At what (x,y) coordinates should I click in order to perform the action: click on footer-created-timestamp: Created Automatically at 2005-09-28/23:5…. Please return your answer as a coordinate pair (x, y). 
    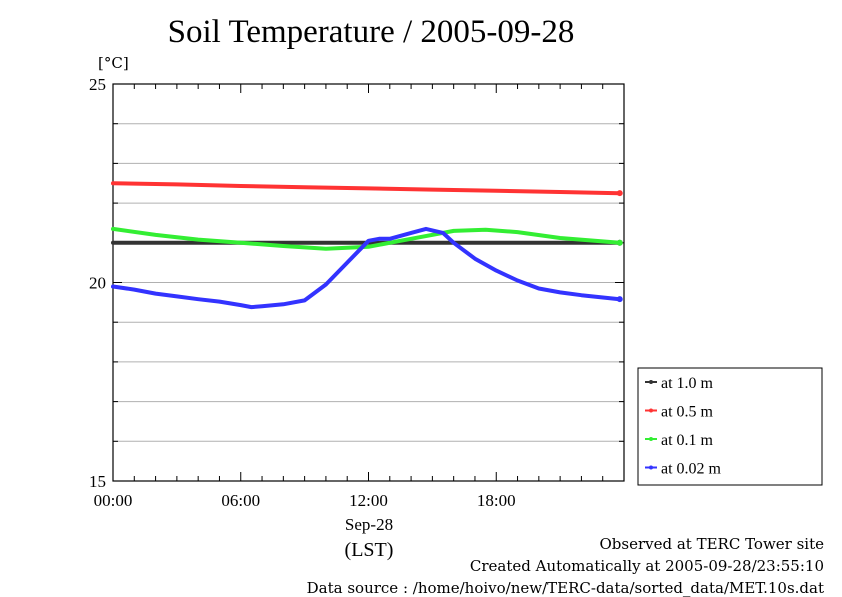
    Looking at the image, I should click on (646, 566).